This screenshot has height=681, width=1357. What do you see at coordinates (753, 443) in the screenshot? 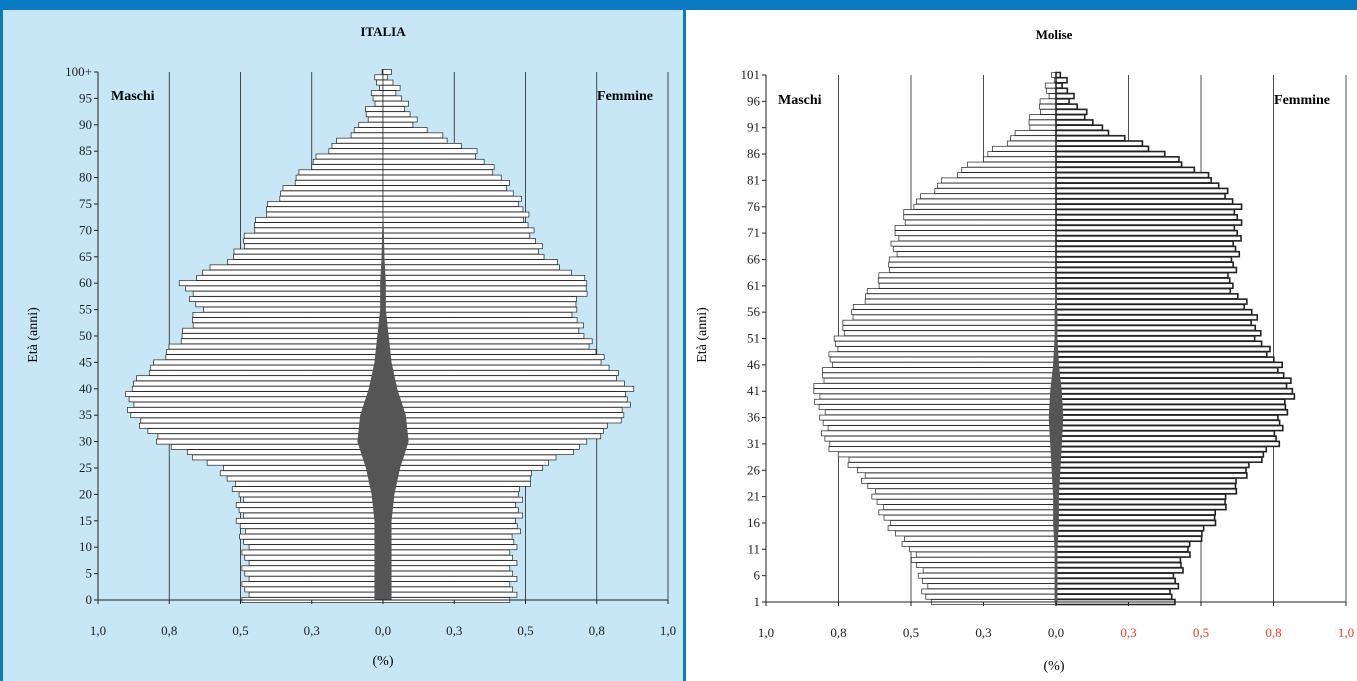
I see `y-tick-label: 31` at bounding box center [753, 443].